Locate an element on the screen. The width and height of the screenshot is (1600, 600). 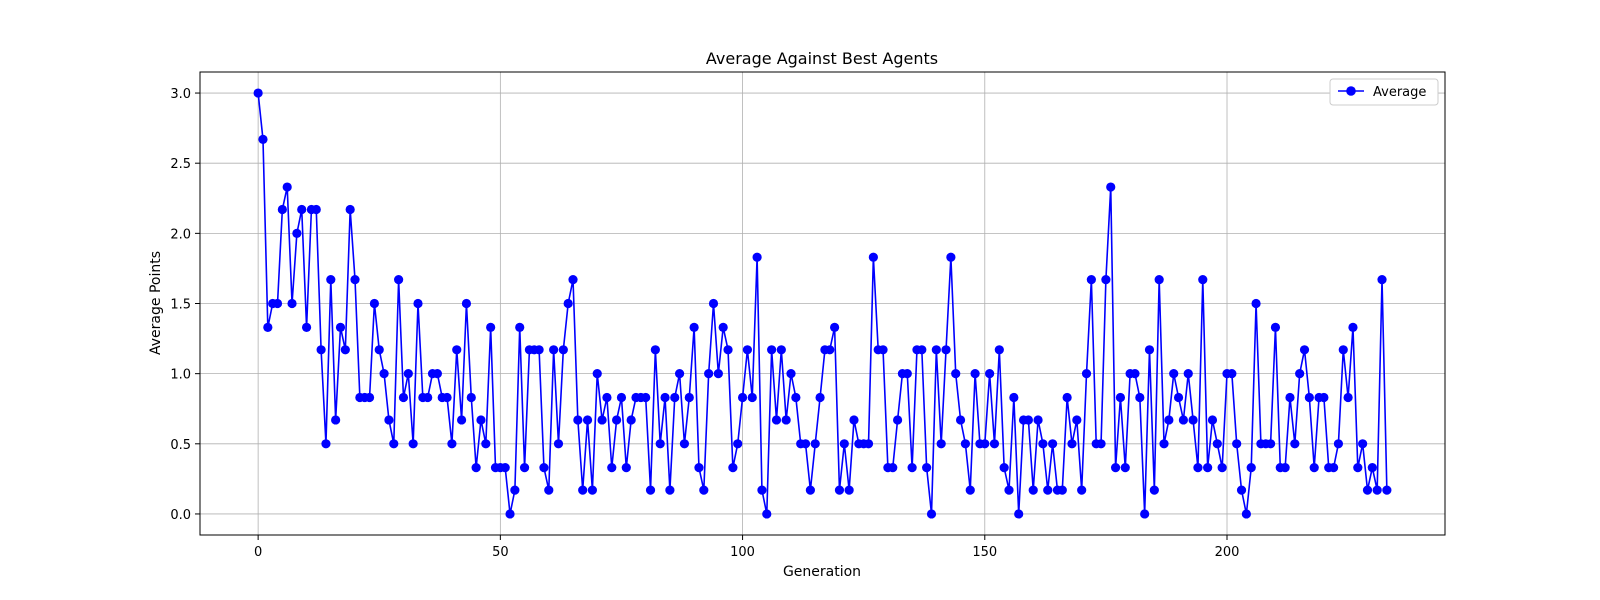
y-tick-label: 2.5 is located at coordinates (180, 164).